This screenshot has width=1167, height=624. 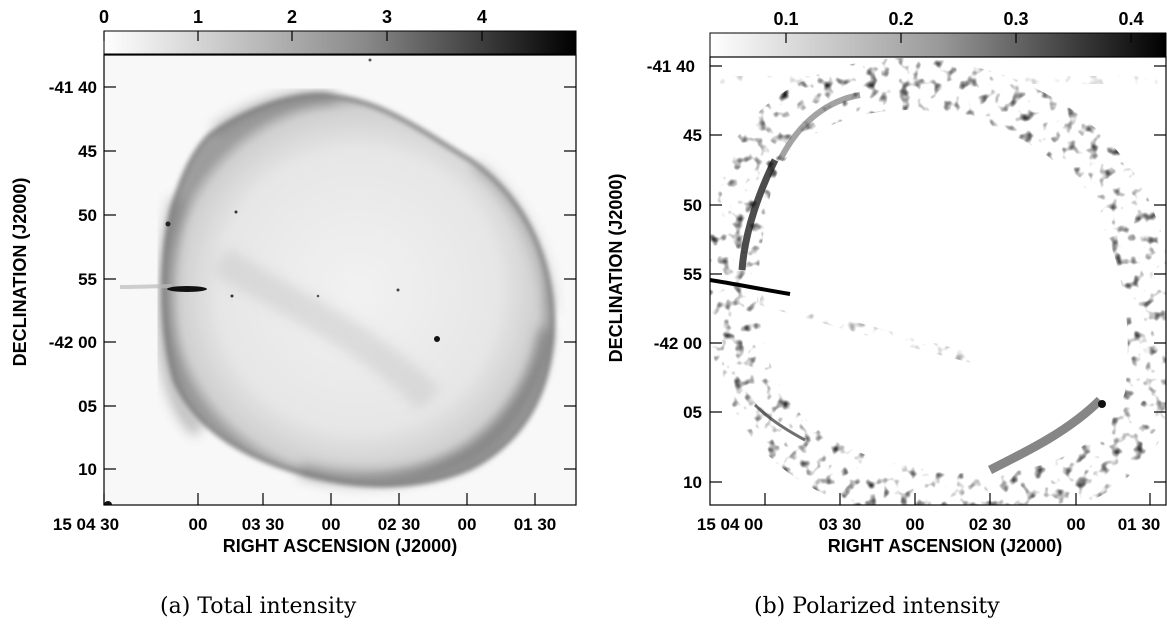 I want to click on caption-total-intensity: (a) Total intensity, so click(x=258, y=606).